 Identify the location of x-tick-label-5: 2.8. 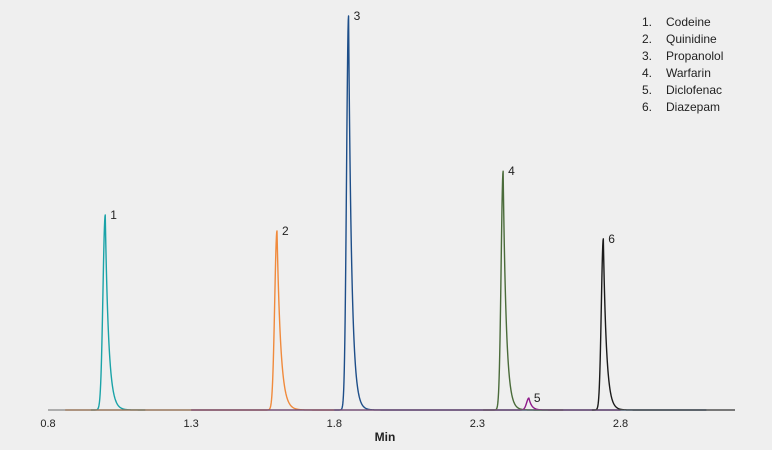
(620, 424).